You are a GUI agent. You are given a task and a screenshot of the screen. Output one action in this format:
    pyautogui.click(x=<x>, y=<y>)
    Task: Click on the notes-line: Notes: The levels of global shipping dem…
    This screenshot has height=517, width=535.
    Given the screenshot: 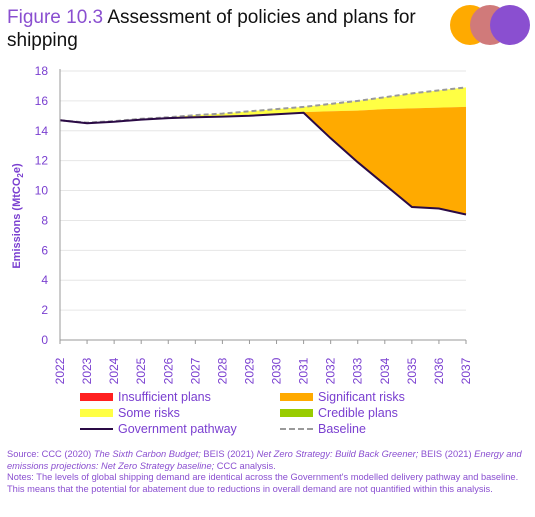 What is the action you would take?
    pyautogui.click(x=263, y=483)
    